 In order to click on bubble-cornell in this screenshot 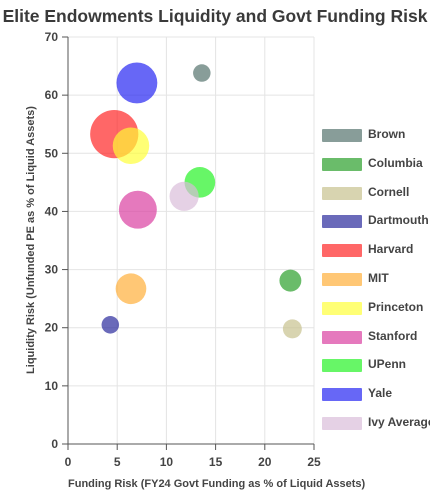, I will do `click(292, 329)`.